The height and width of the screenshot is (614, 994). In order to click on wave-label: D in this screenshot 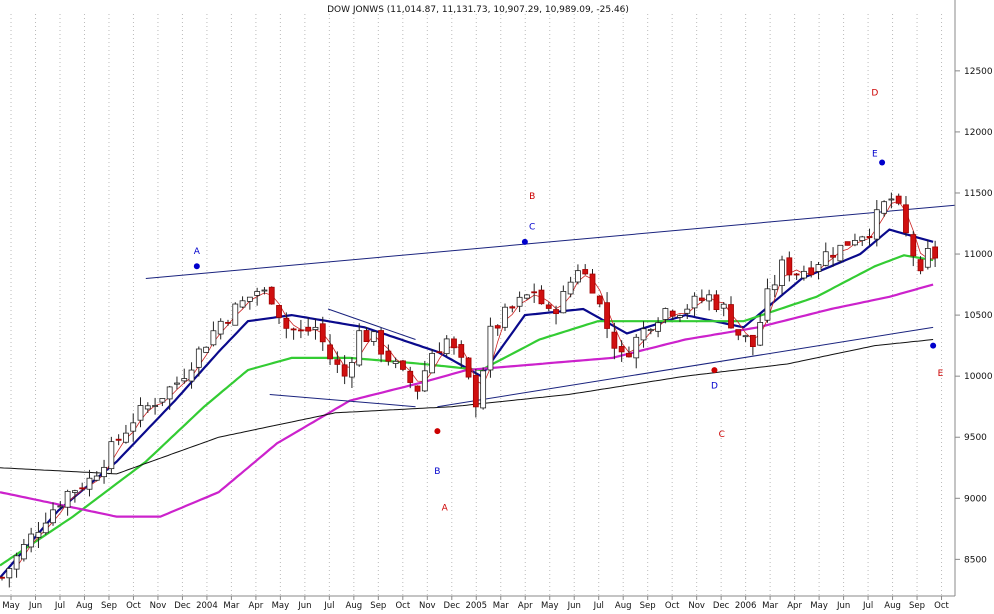, I will do `click(874, 93)`.